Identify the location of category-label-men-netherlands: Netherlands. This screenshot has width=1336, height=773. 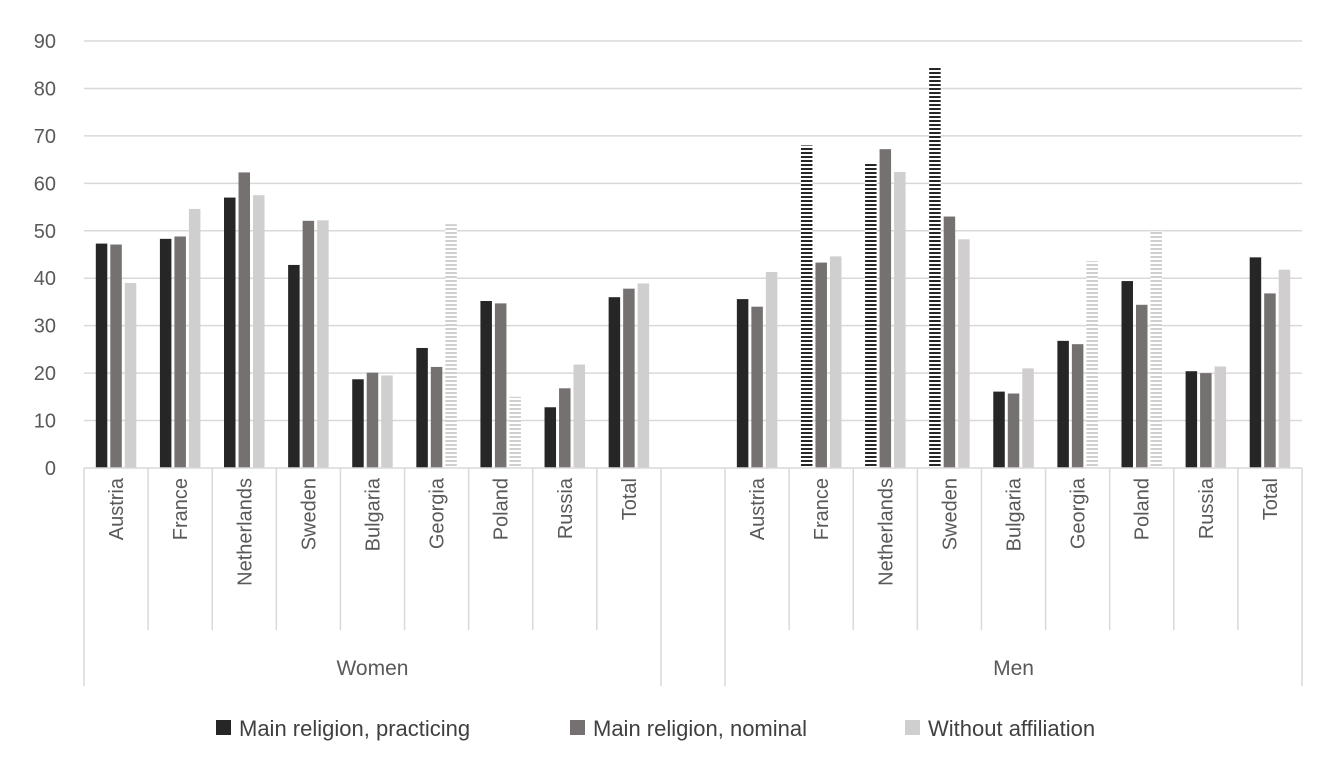
(886, 532).